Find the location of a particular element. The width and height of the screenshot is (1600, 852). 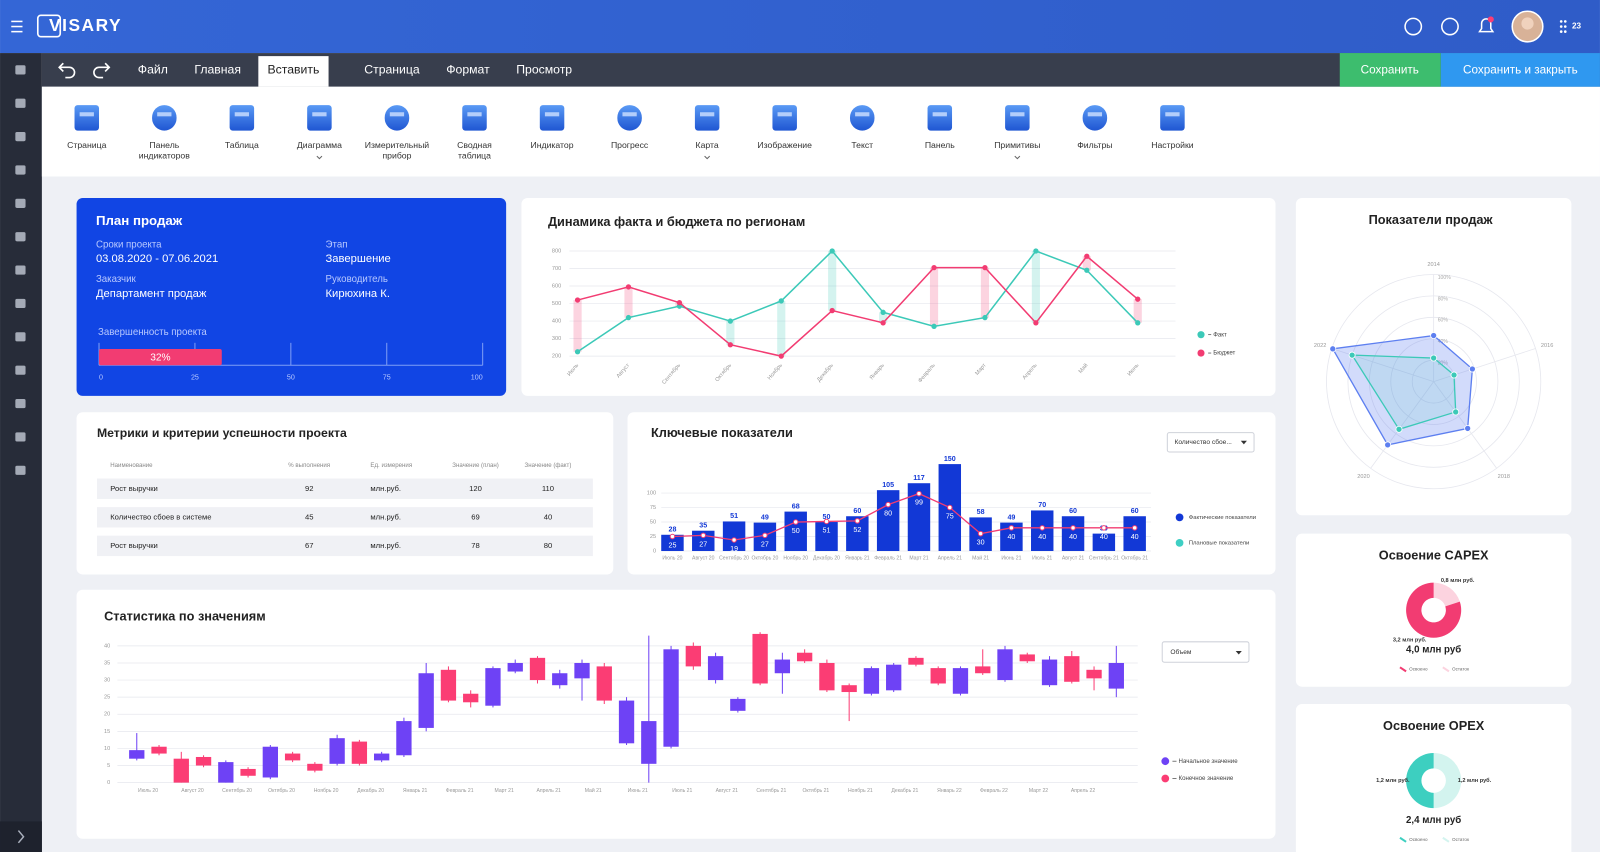

save-close-button is located at coordinates (1520, 70).